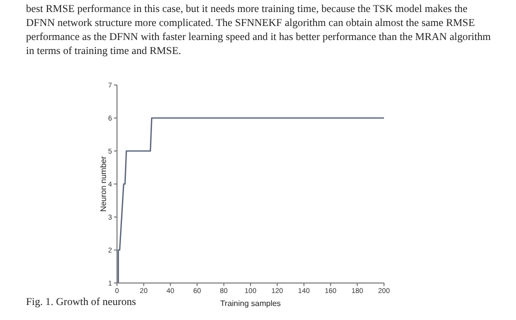 The width and height of the screenshot is (516, 320). Describe the element at coordinates (250, 303) in the screenshot. I see `x-axis-title: Training samples` at that location.